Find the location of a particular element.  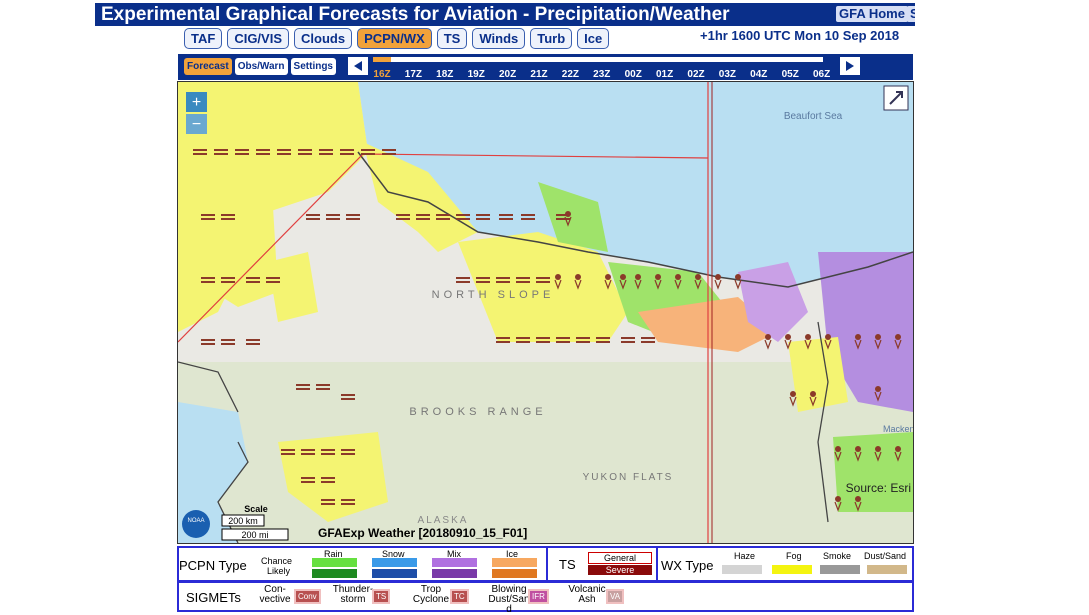

noaa-text: NOAA is located at coordinates (195, 521).